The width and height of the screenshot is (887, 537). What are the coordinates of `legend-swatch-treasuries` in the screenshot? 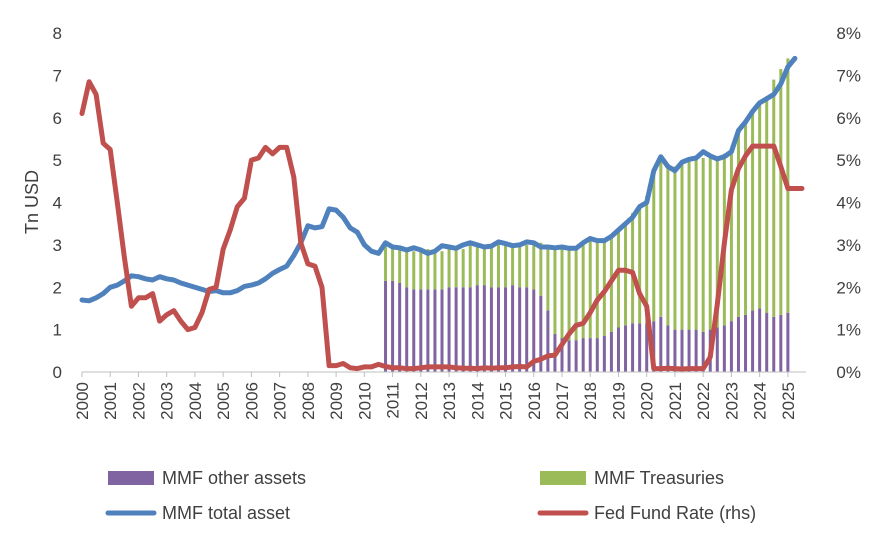 It's located at (563, 478).